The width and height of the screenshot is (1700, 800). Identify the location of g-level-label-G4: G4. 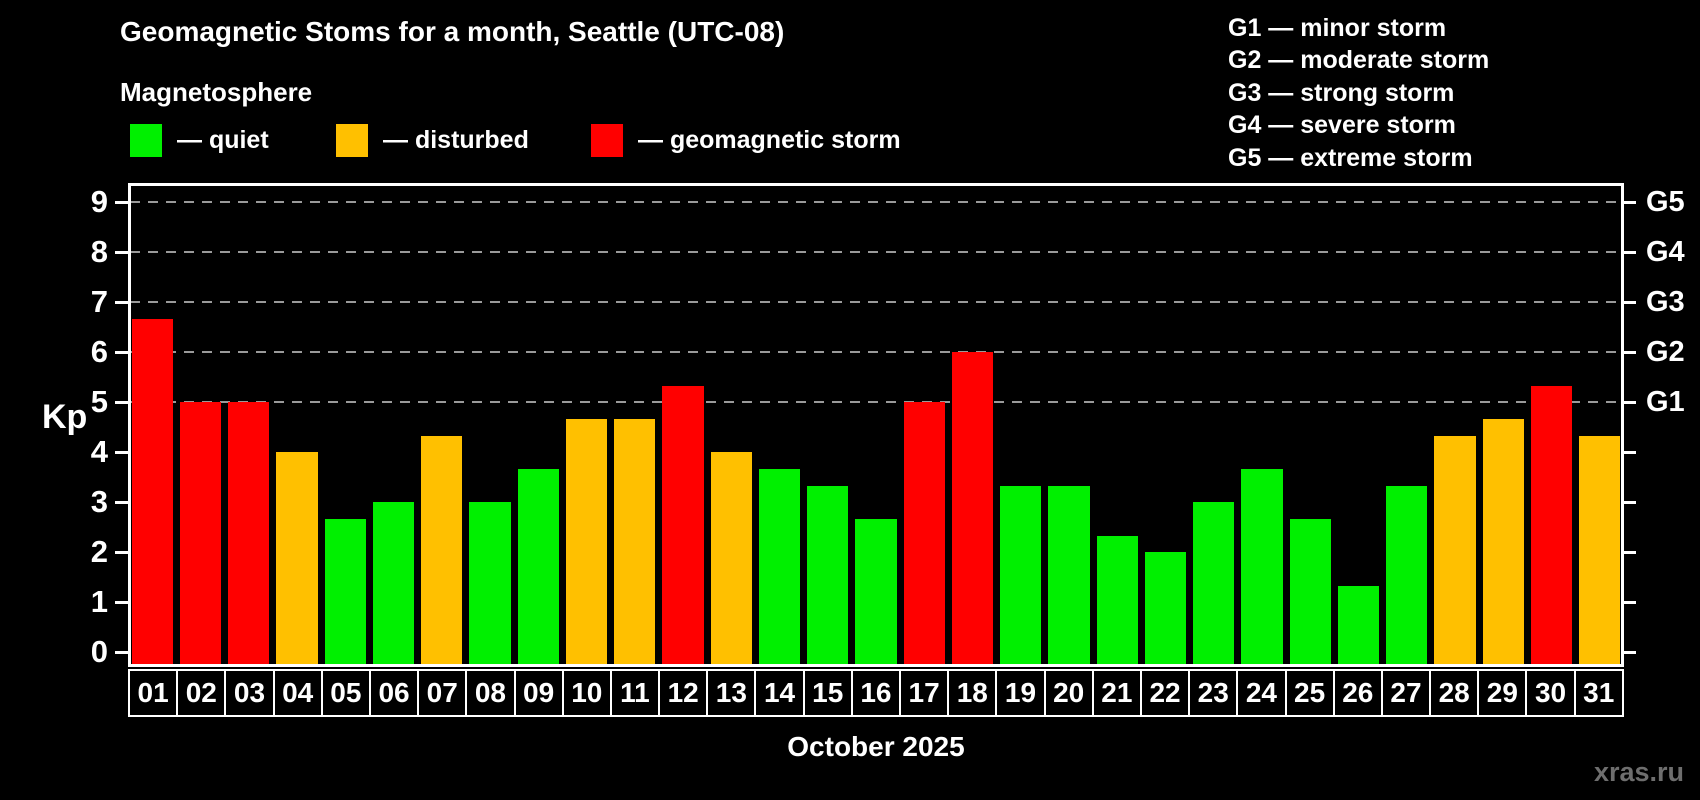
(1665, 252).